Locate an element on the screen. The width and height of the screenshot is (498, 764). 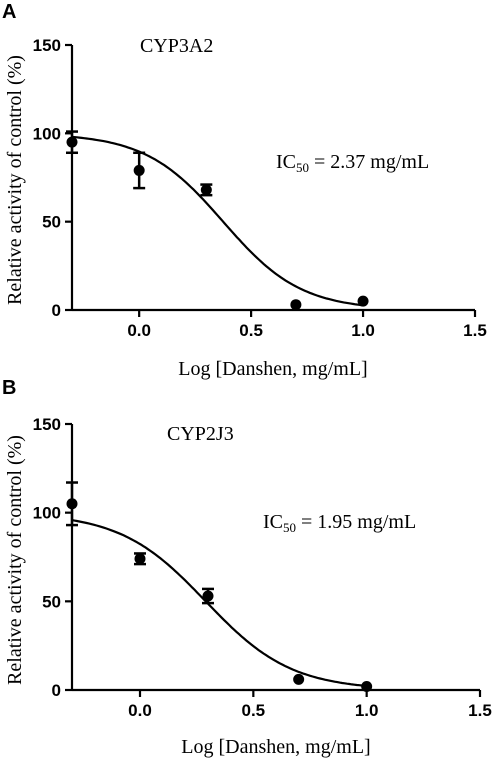
panel-a-fit-curve is located at coordinates (217, 221).